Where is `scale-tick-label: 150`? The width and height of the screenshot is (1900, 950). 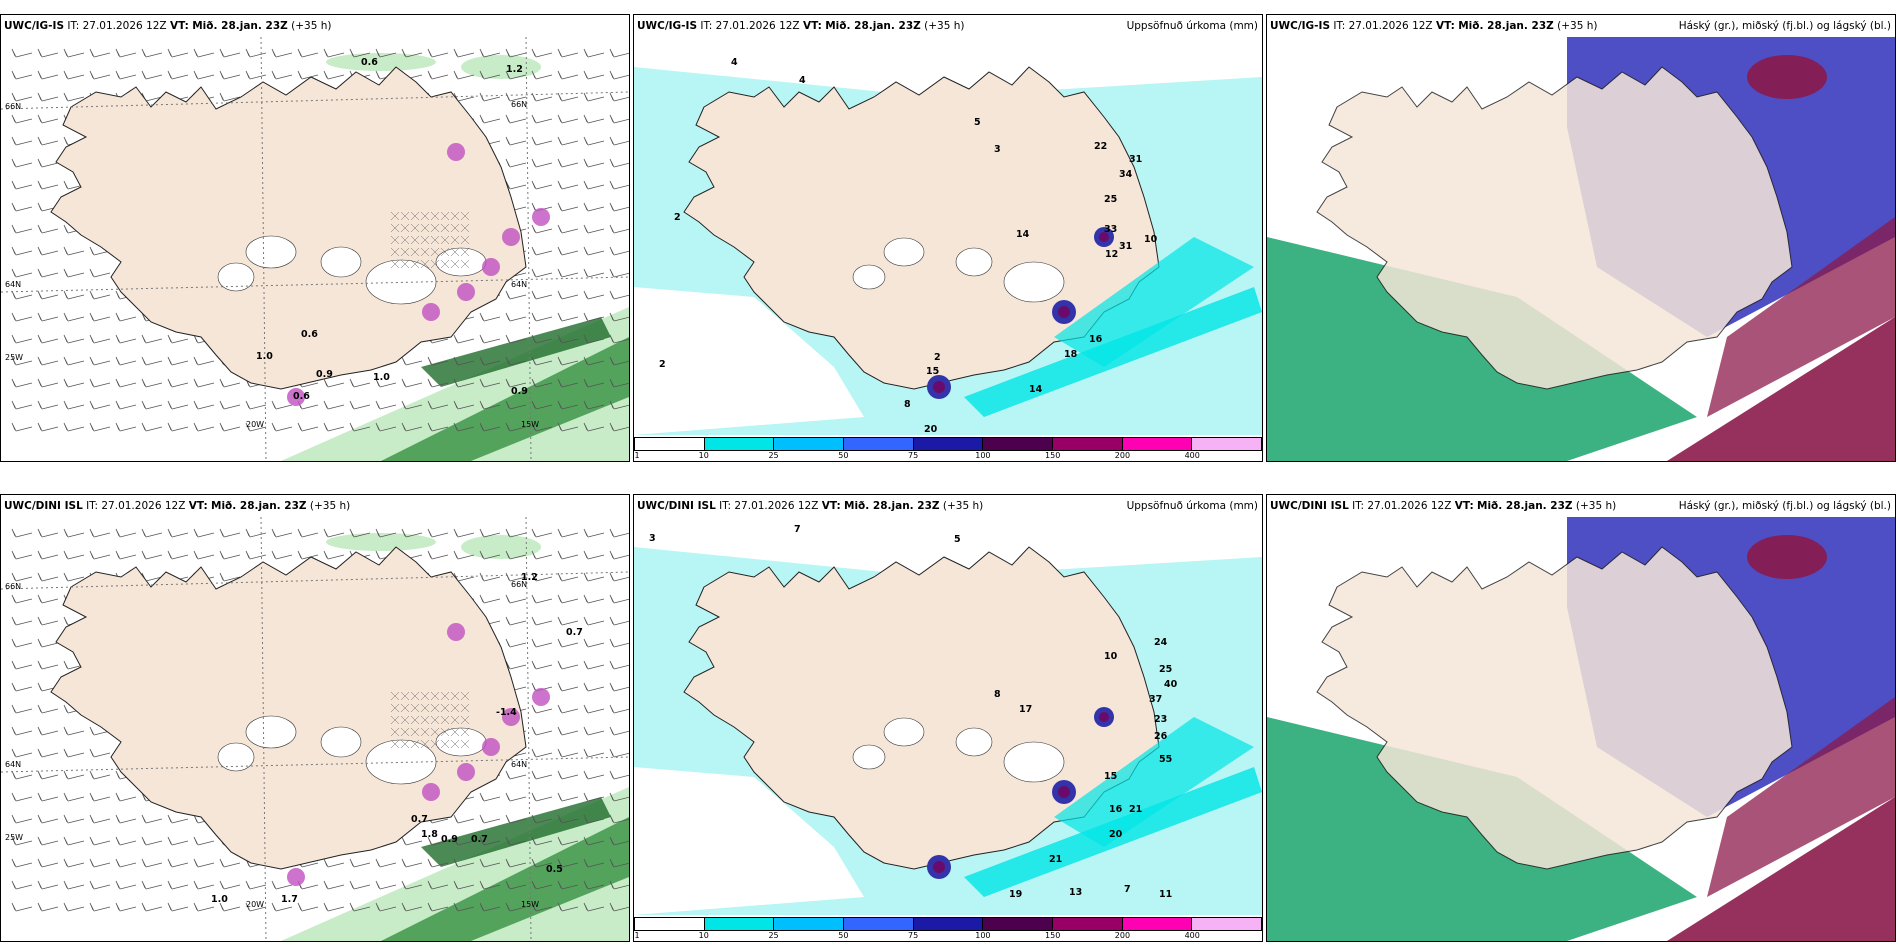
scale-tick-label: 150 is located at coordinates (1053, 935).